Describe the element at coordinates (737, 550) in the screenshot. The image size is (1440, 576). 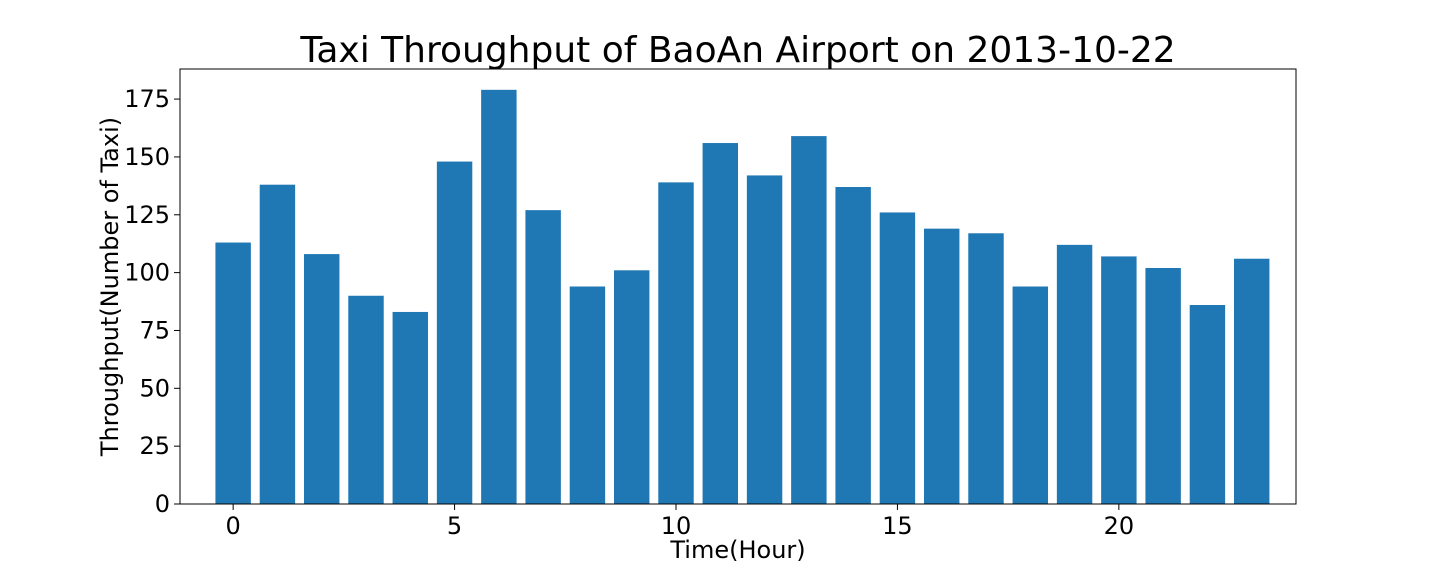
I see `x-axis-label: Time(Hour)` at that location.